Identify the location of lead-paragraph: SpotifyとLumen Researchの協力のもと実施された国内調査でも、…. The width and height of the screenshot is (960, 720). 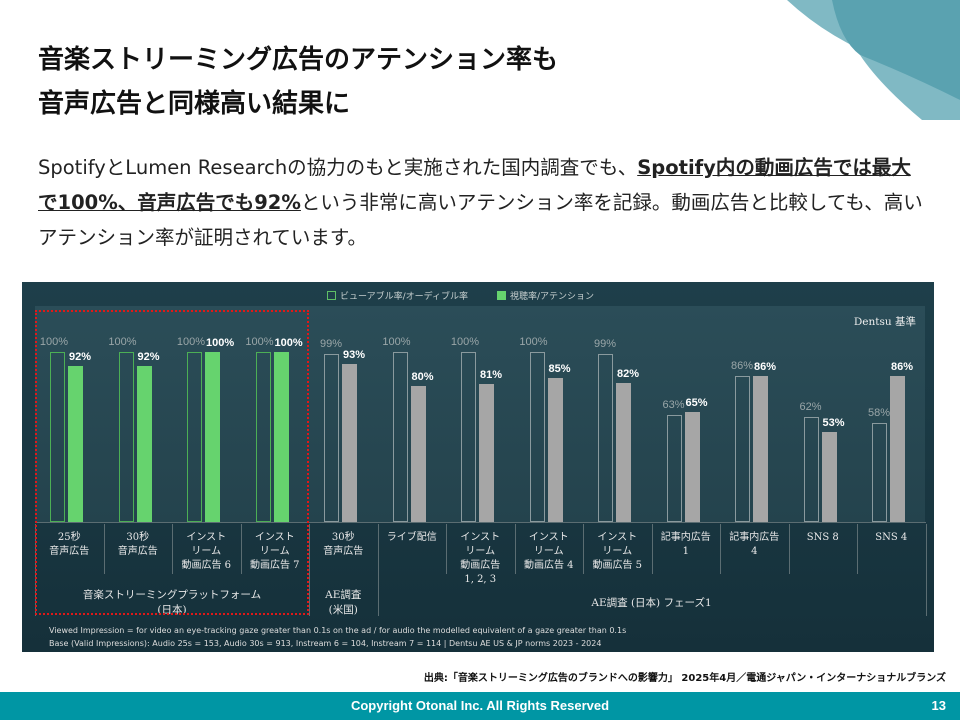
(483, 202).